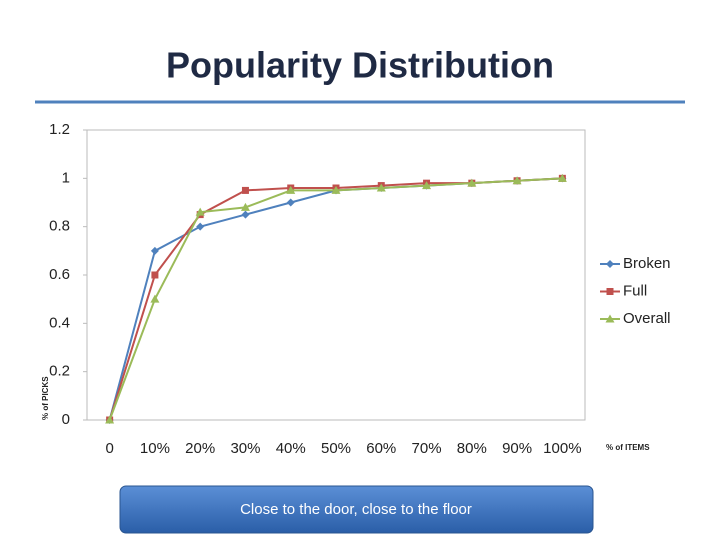  What do you see at coordinates (635, 290) in the screenshot?
I see `legend-label: Full` at bounding box center [635, 290].